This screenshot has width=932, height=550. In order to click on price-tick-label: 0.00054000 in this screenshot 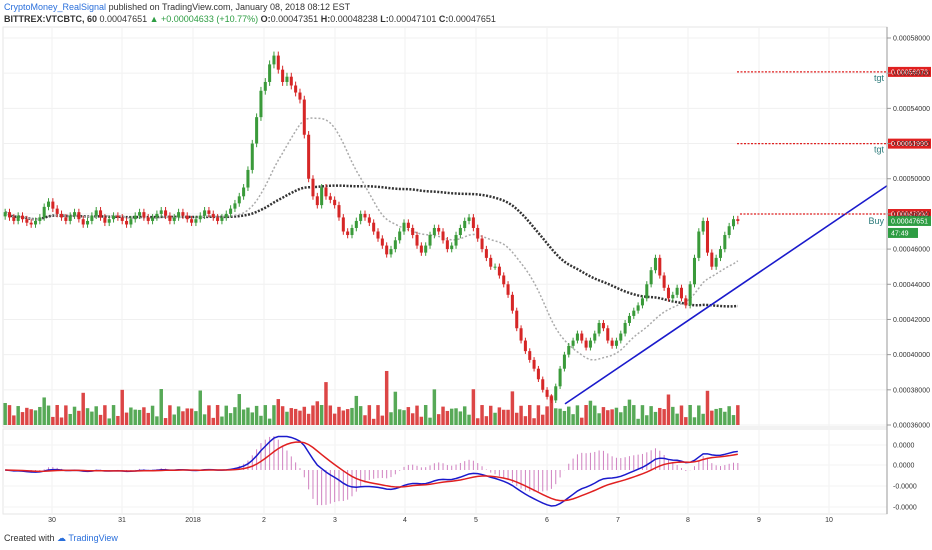, I will do `click(911, 109)`.